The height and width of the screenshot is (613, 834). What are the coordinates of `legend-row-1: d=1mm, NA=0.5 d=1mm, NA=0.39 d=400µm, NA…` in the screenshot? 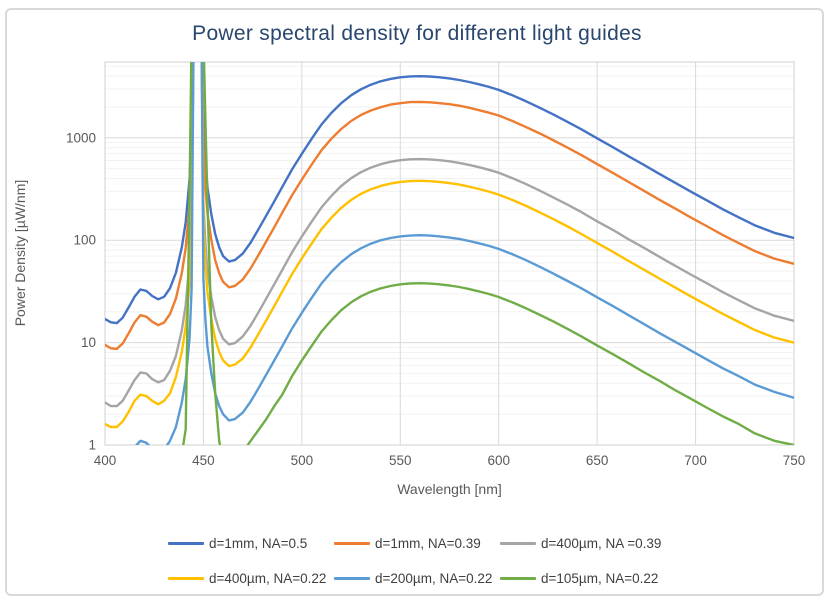 It's located at (417, 543).